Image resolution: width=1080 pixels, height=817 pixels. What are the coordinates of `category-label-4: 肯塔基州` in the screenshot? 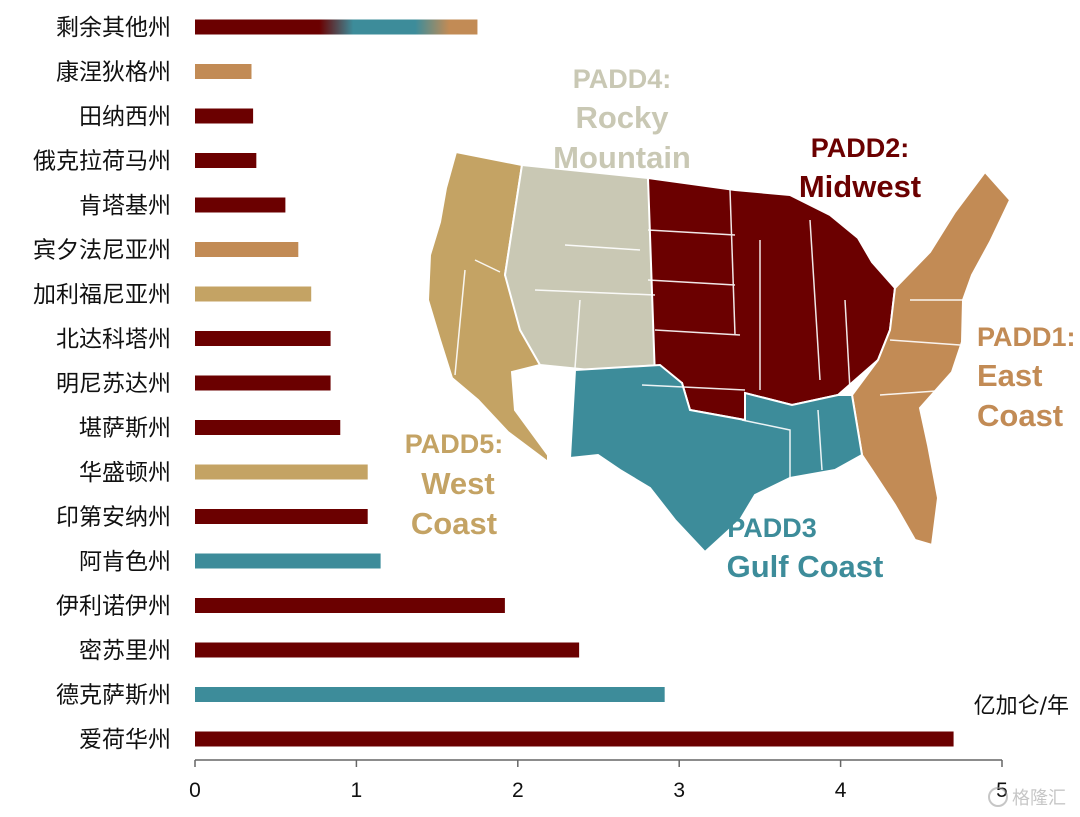 It's located at (125, 206).